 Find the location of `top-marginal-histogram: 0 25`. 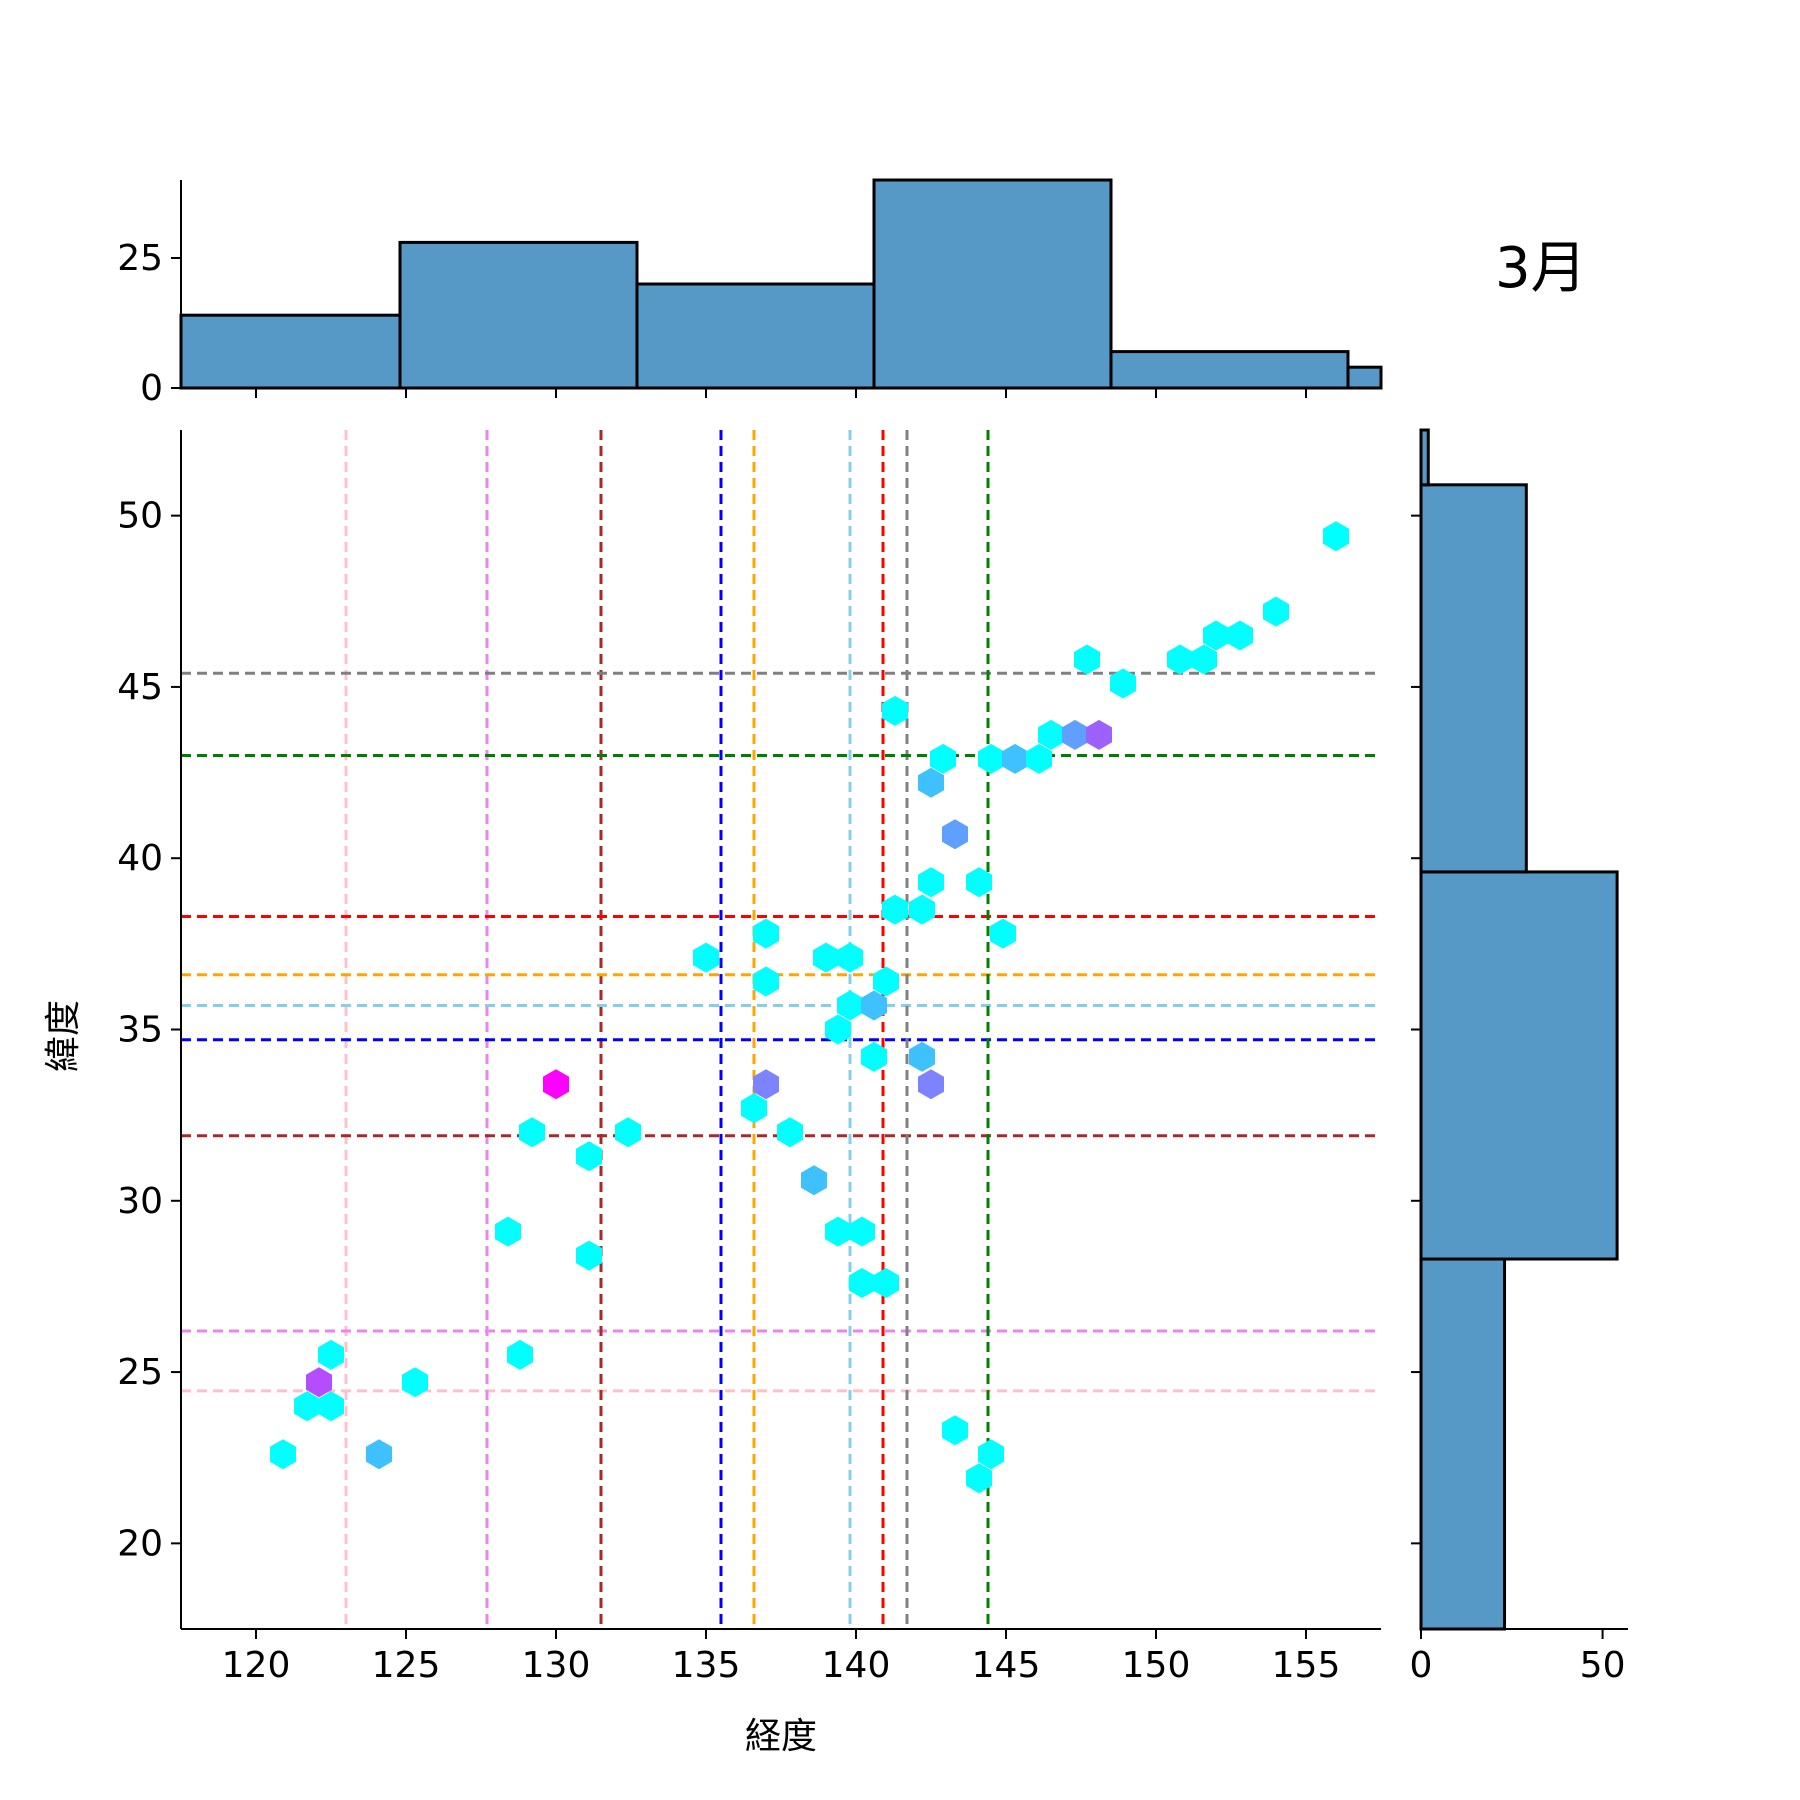

top-marginal-histogram: 0 25 is located at coordinates (750, 293).